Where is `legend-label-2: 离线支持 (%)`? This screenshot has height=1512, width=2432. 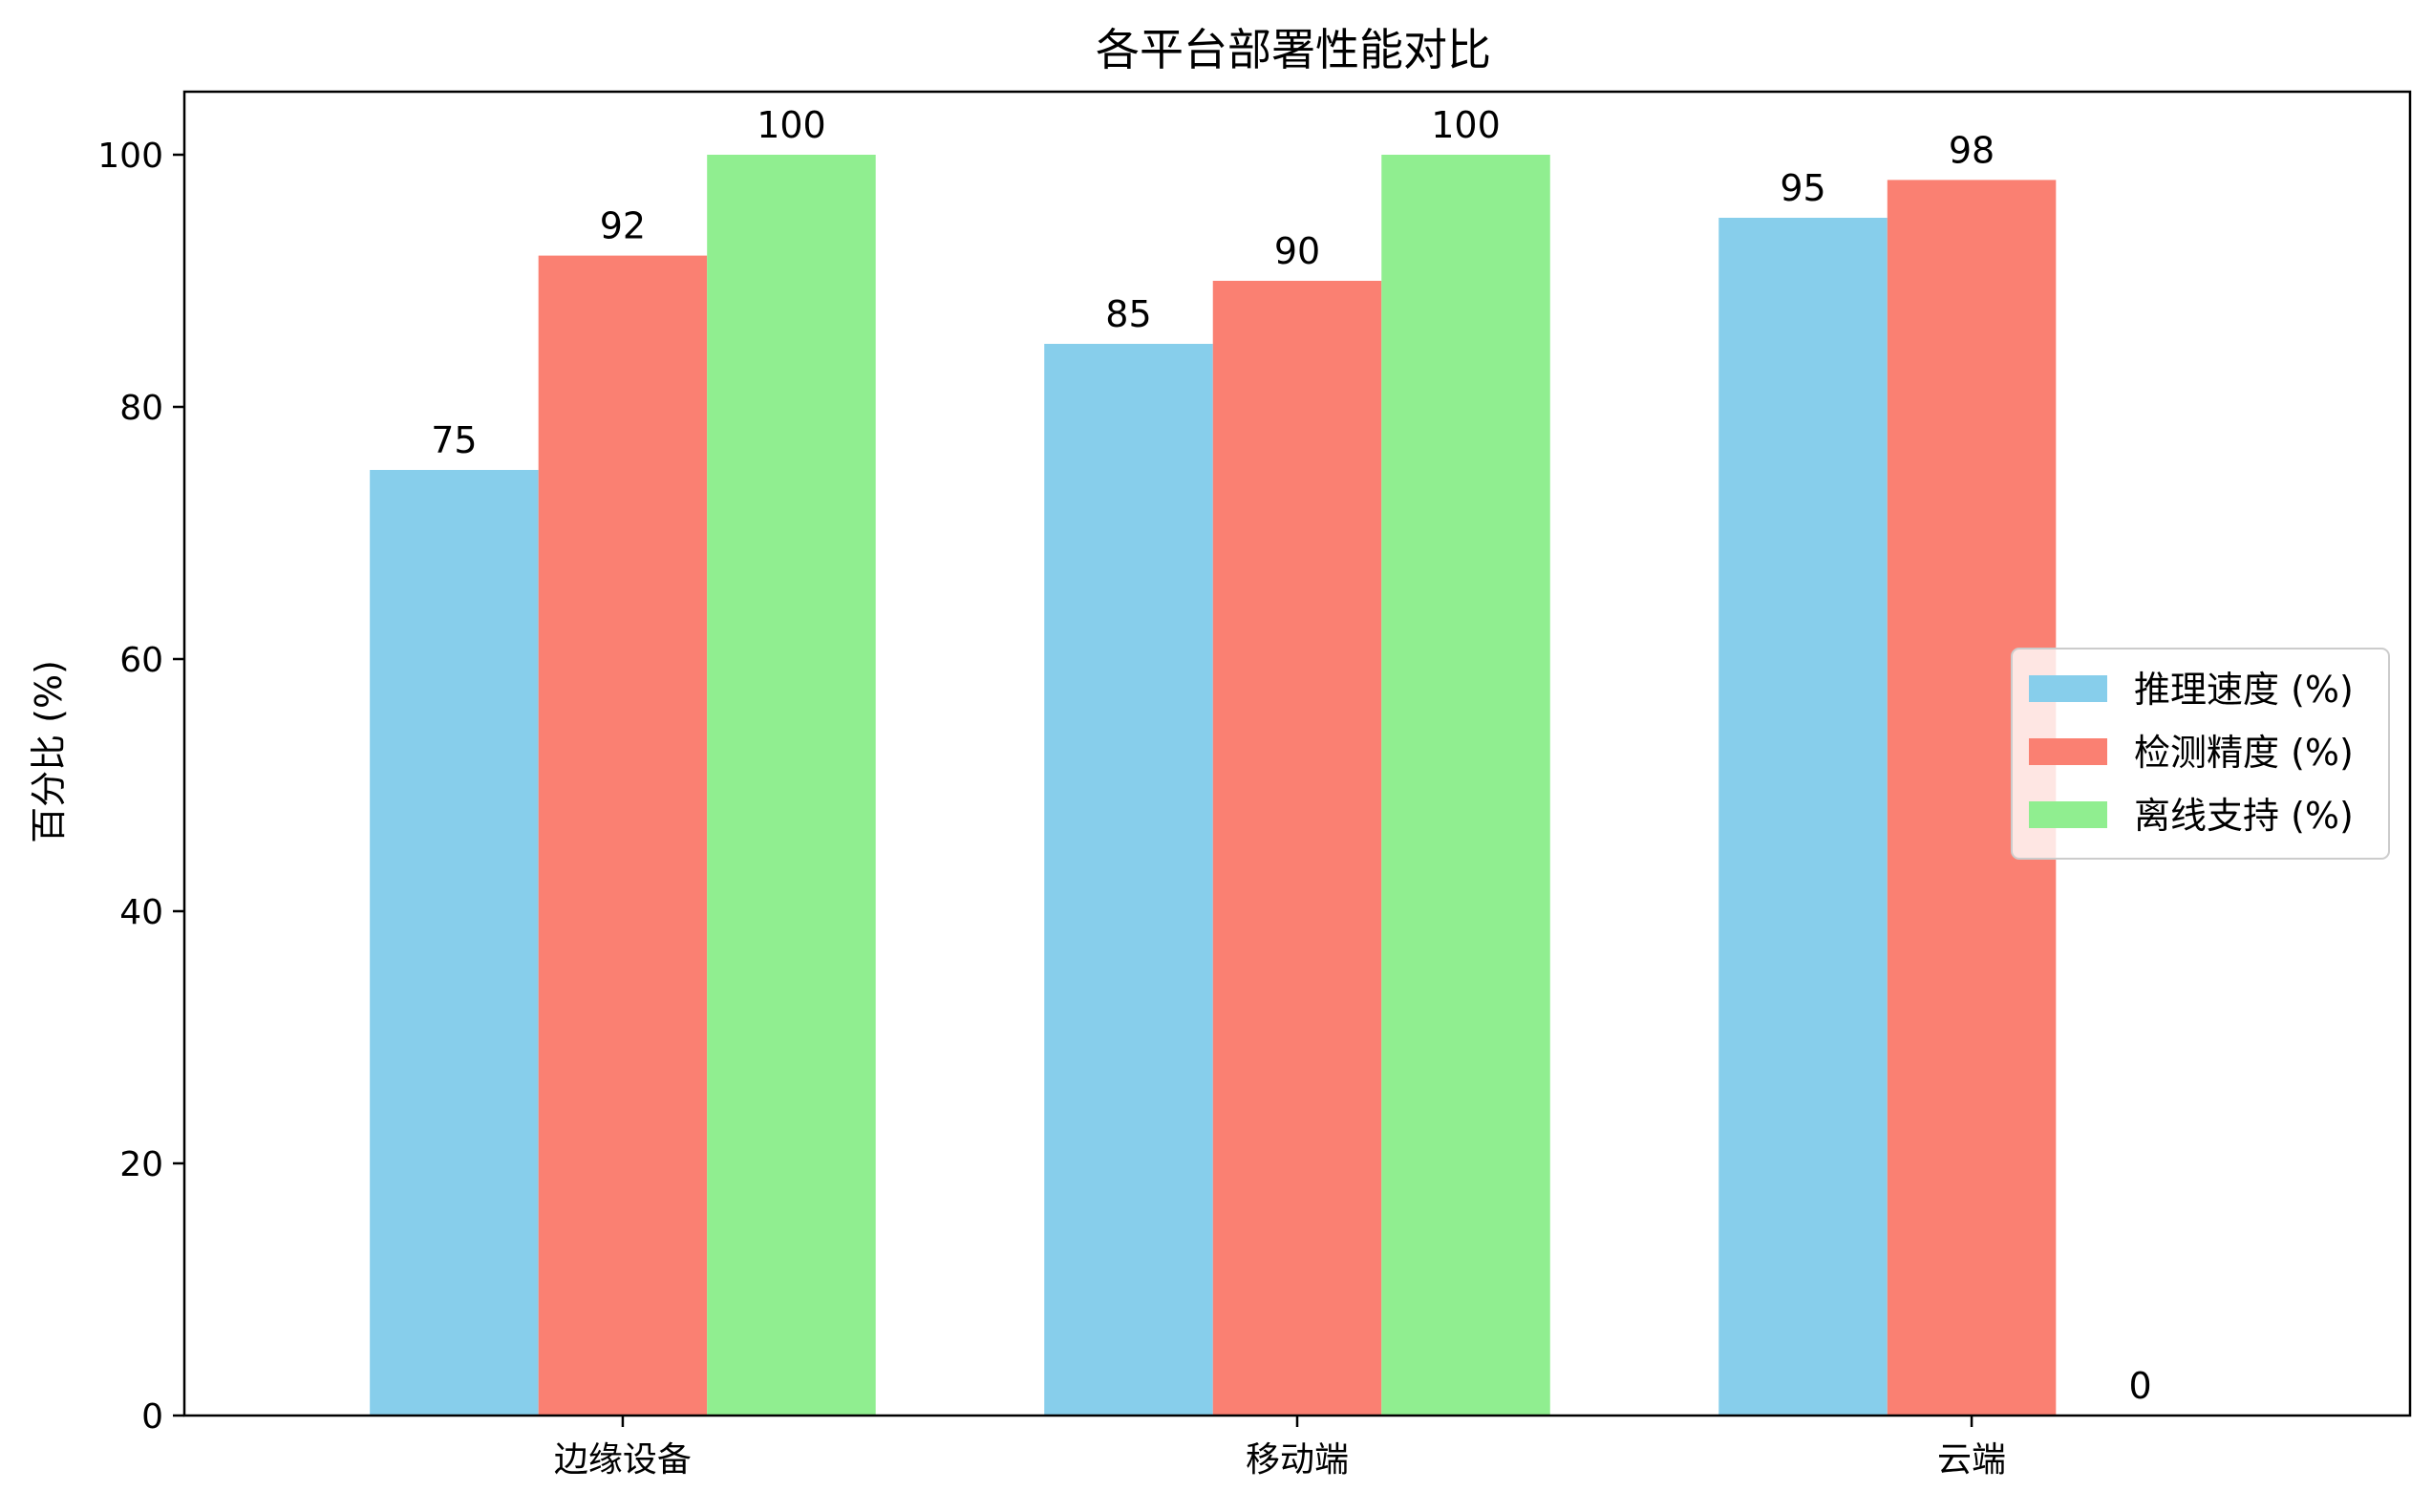 legend-label-2: 离线支持 (%) is located at coordinates (2244, 816).